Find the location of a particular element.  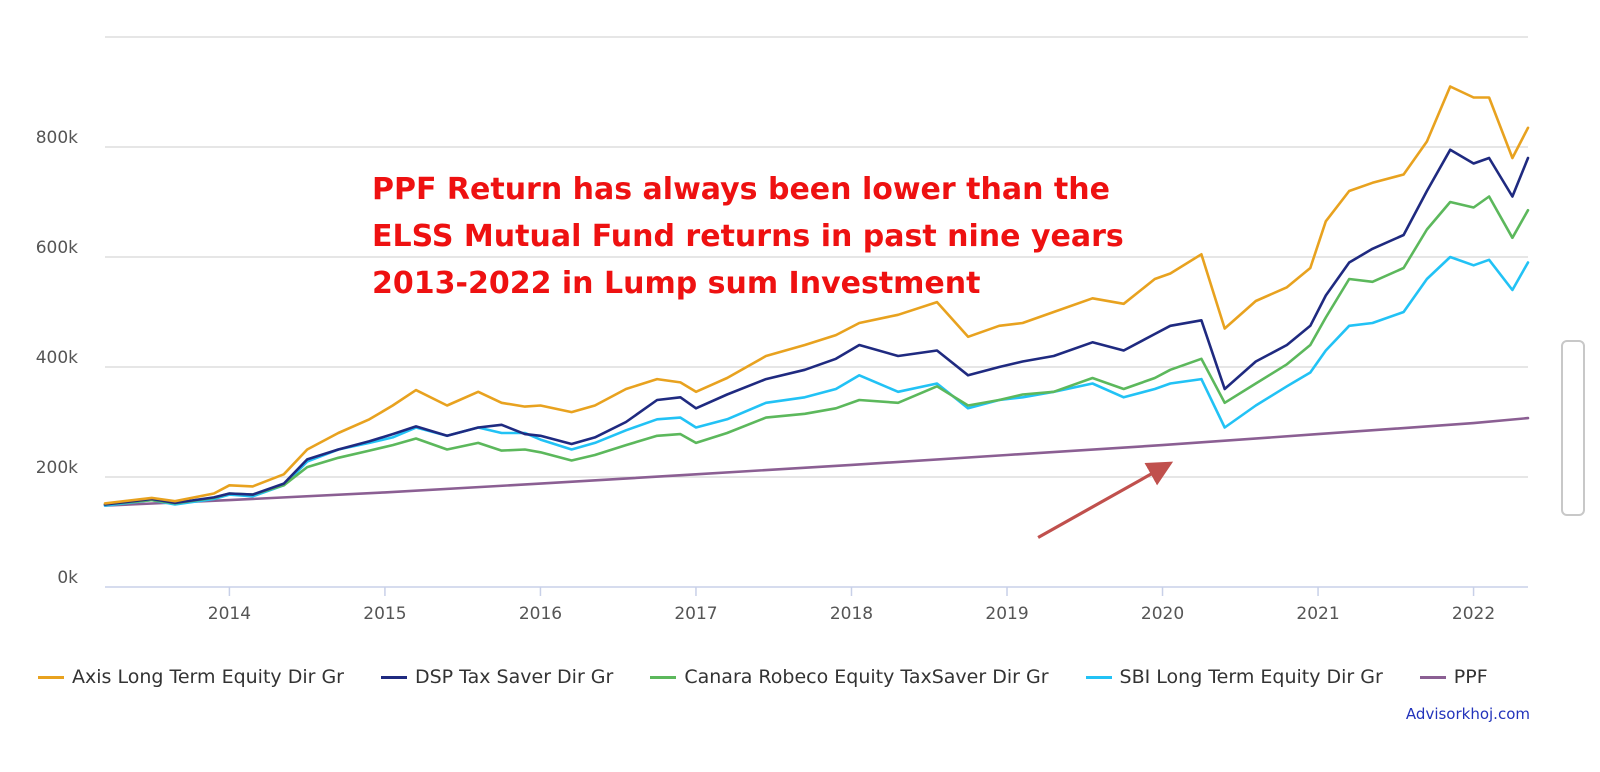

legend-label-dsp: DSP Tax Saver Dir Gr is located at coordinates (514, 677).